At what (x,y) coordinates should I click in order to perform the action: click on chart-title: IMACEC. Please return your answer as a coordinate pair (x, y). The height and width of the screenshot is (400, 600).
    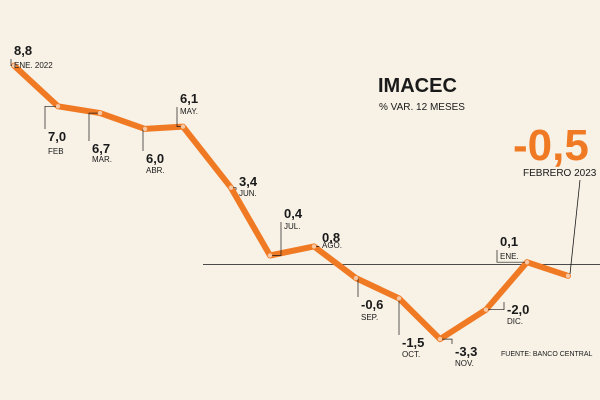
    Looking at the image, I should click on (417, 86).